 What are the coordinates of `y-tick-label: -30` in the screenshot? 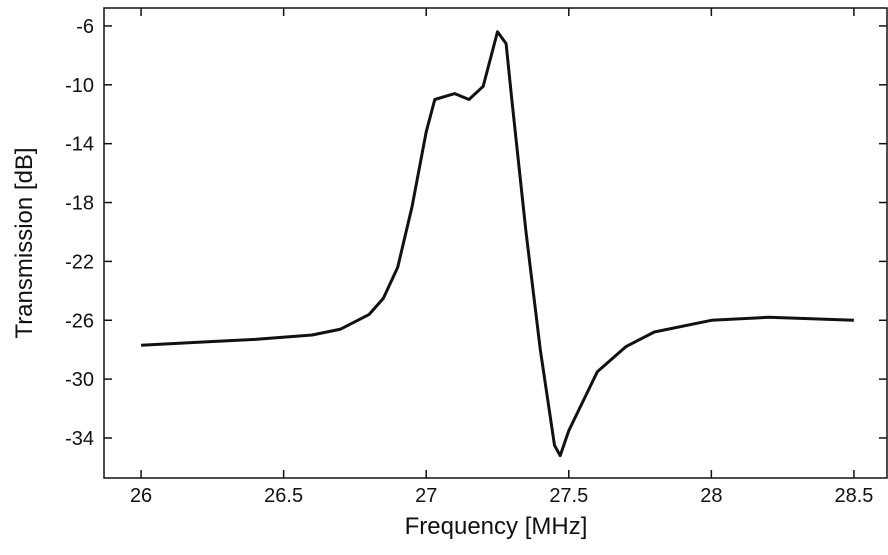 It's located at (79, 380).